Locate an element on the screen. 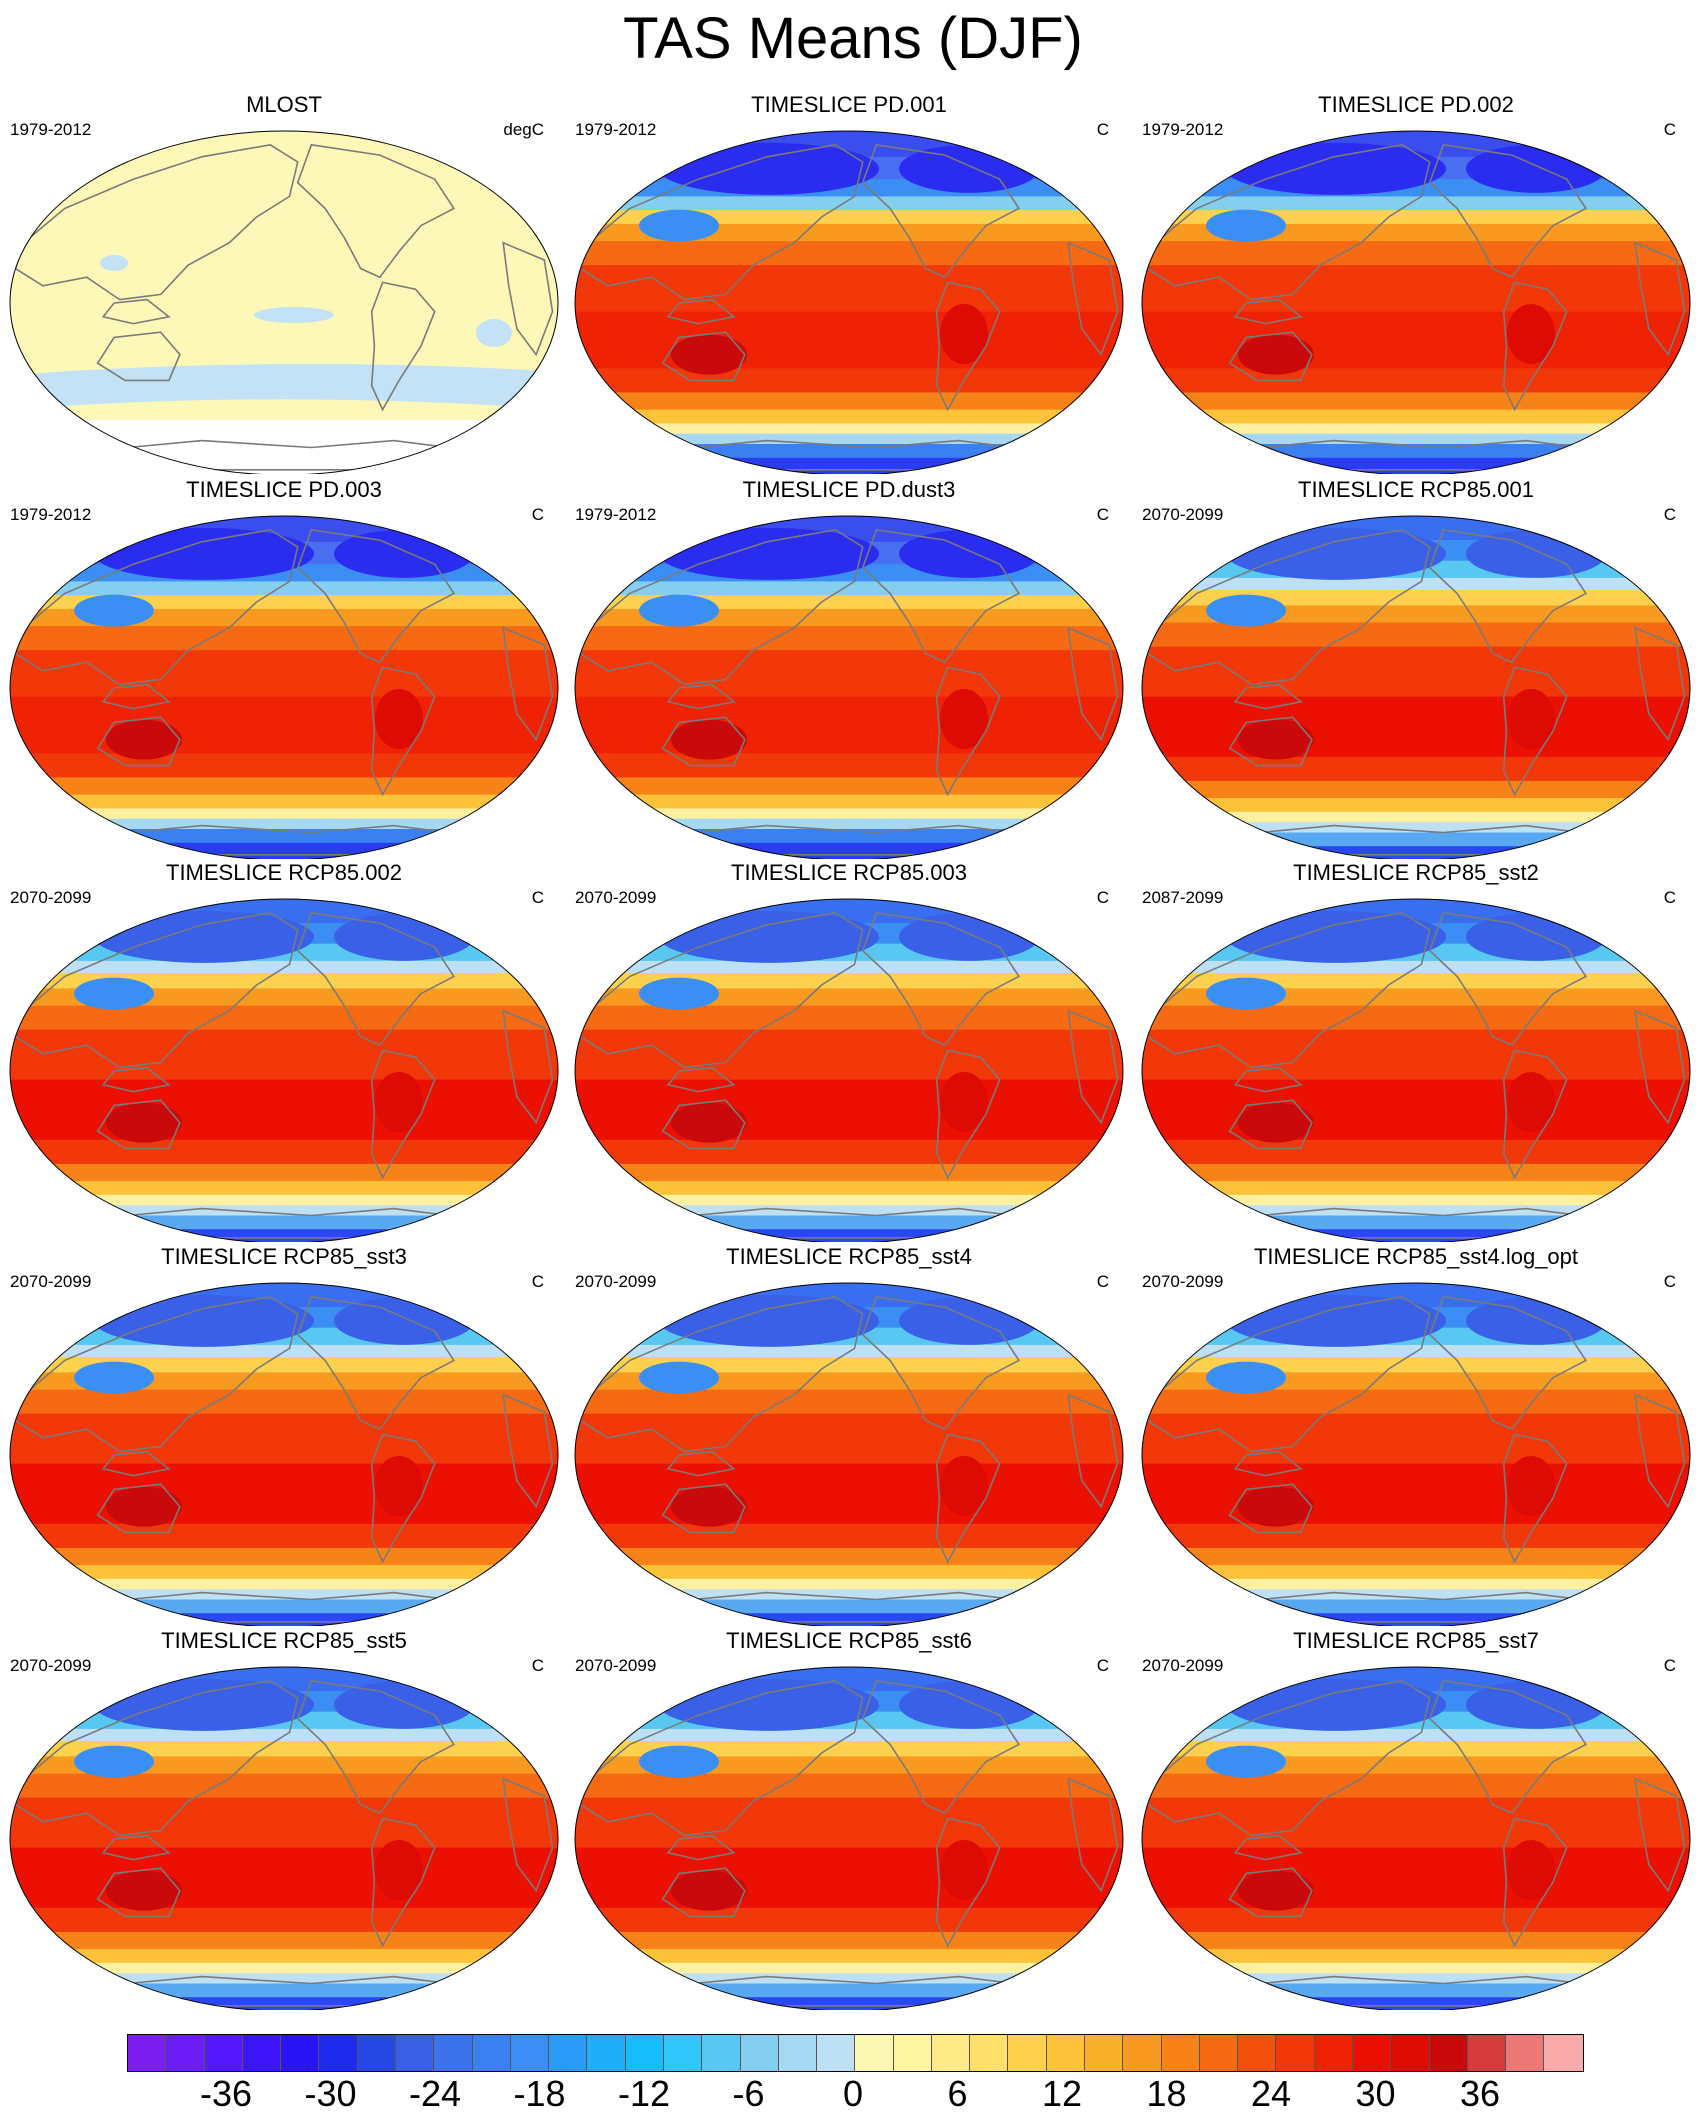 The height and width of the screenshot is (2114, 1706). map-panel: MLOST 1979-2012 degC is located at coordinates (284, 282).